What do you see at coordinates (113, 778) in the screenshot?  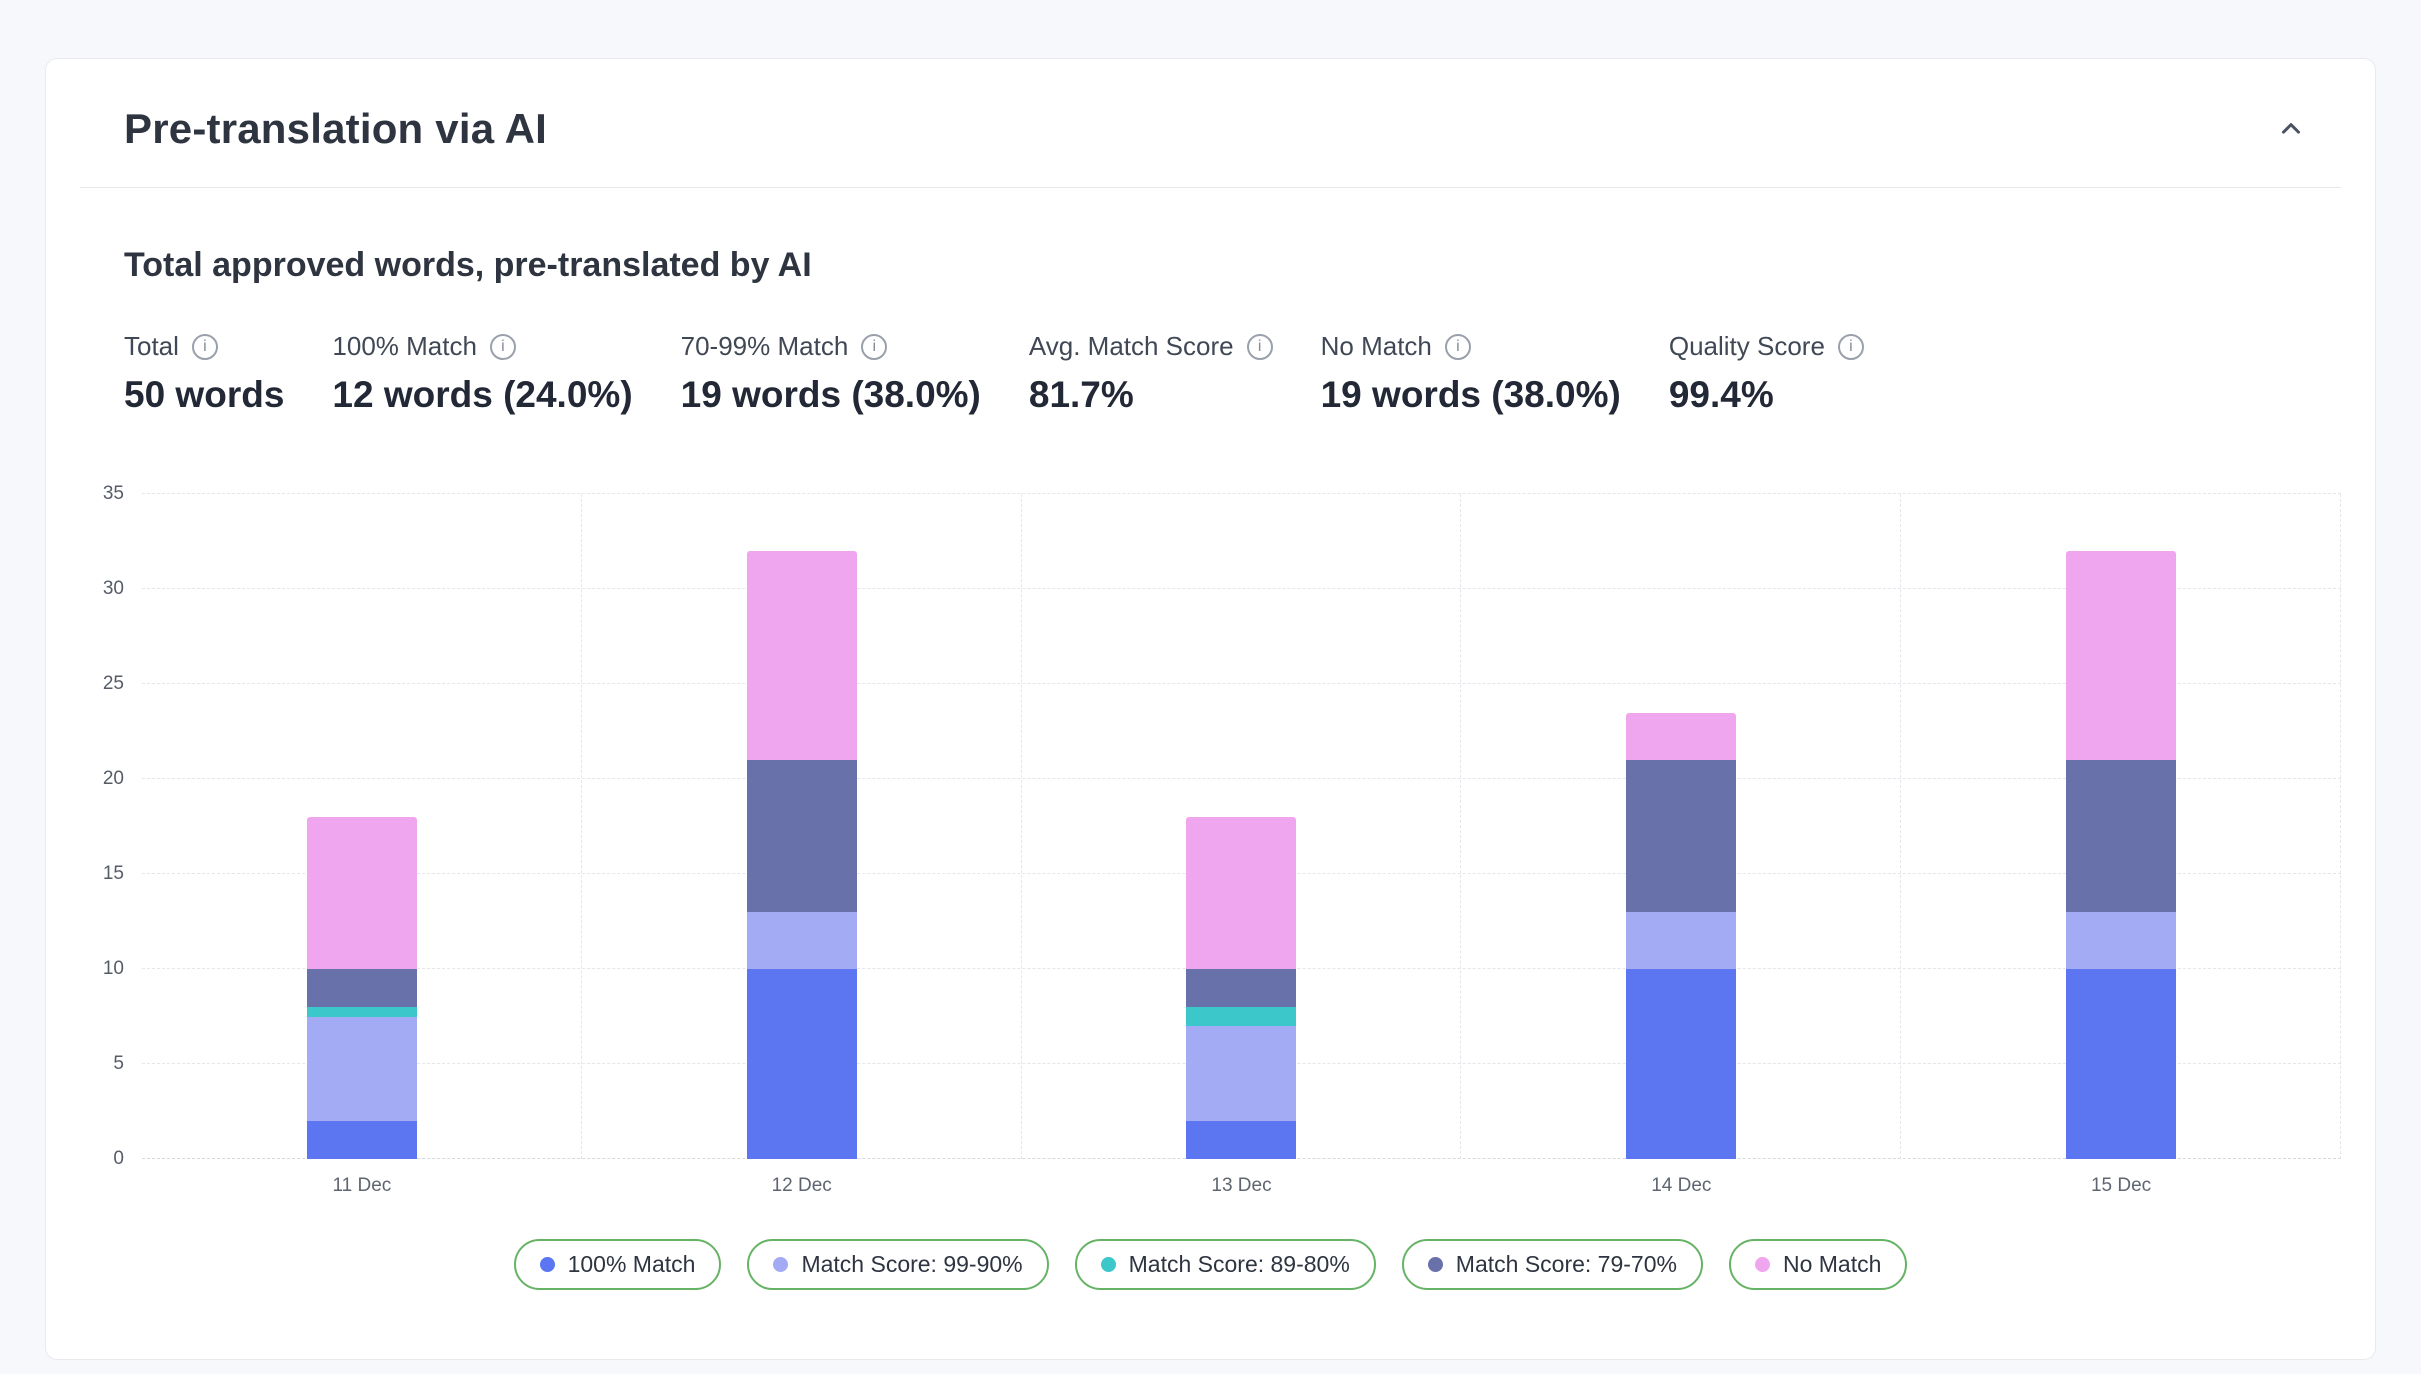 I see `y-tick-label: 20` at bounding box center [113, 778].